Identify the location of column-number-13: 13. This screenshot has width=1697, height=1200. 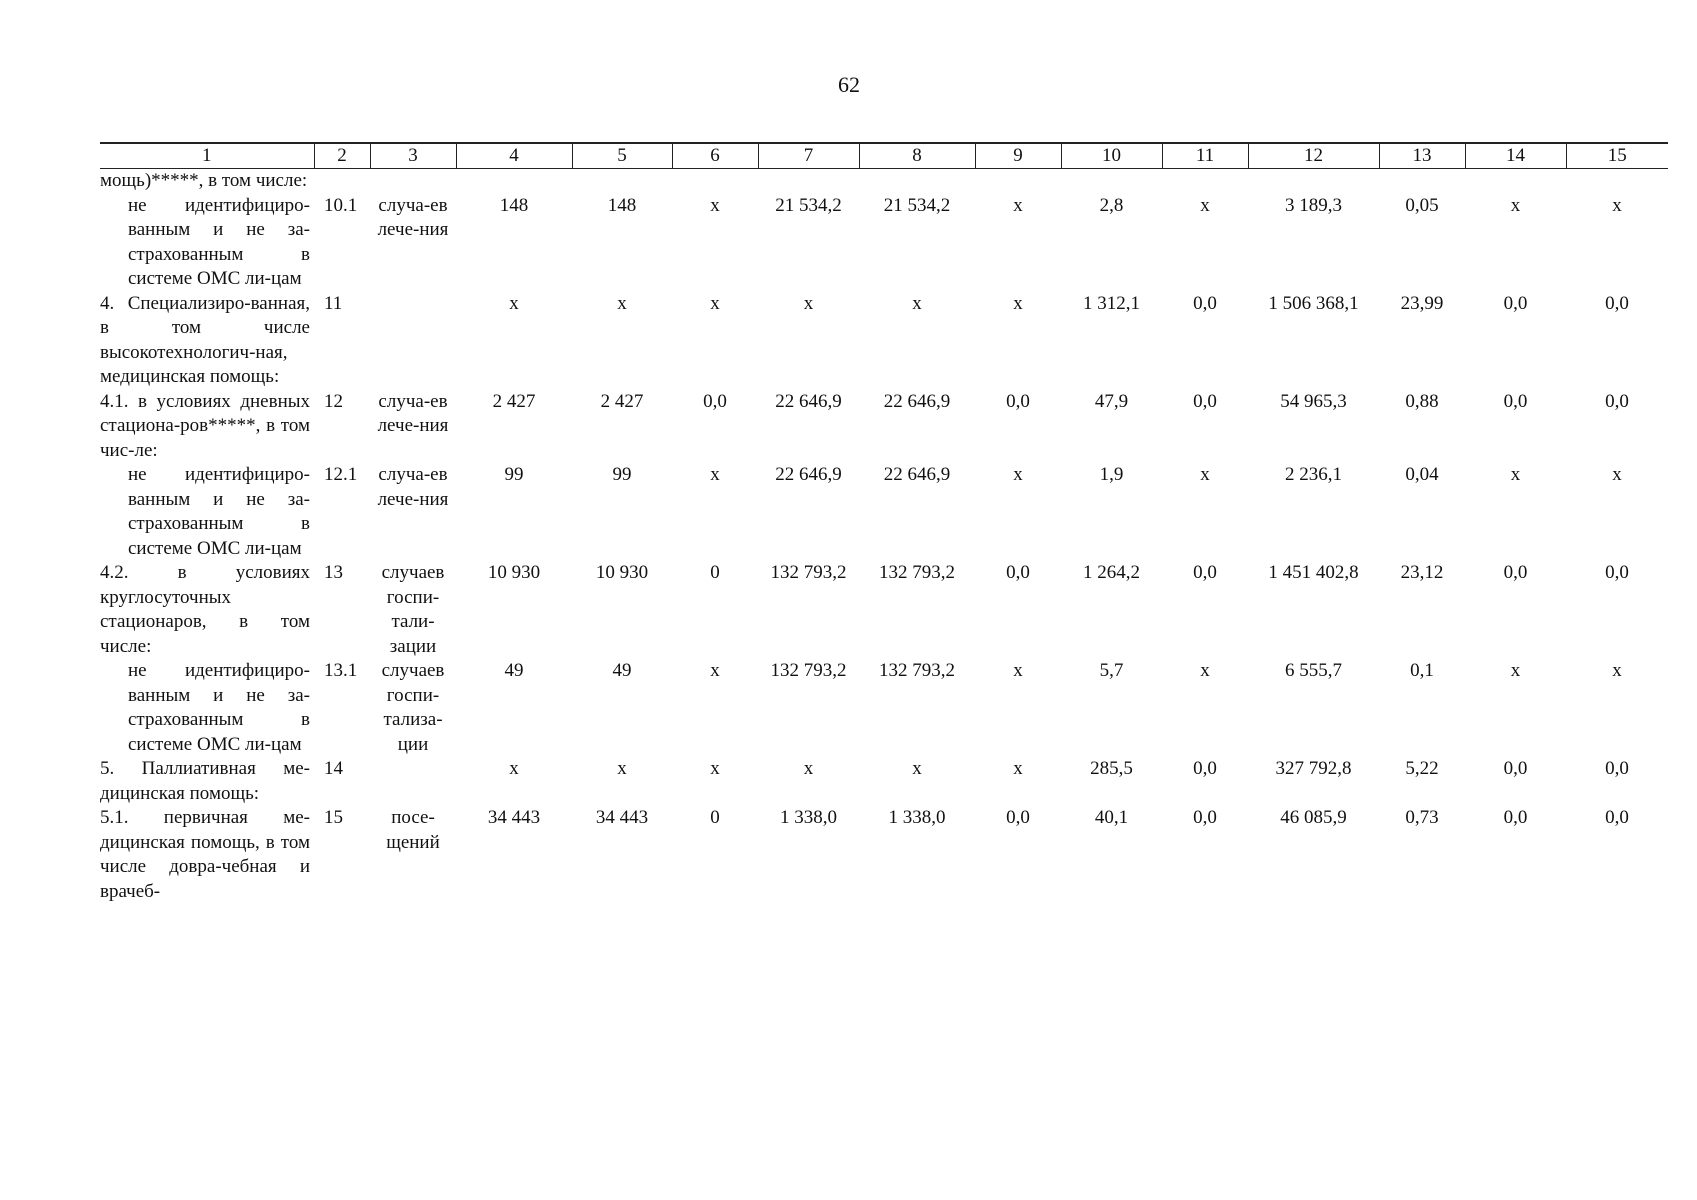
(1422, 155).